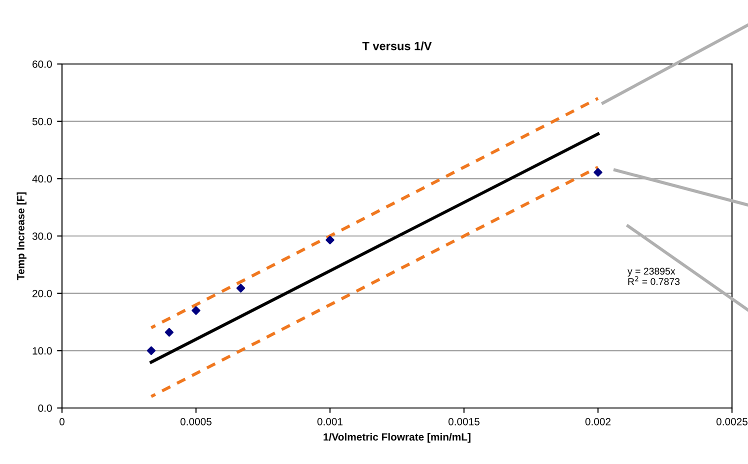 This screenshot has height=464, width=748. I want to click on chart-title: T versus 1/V, so click(397, 46).